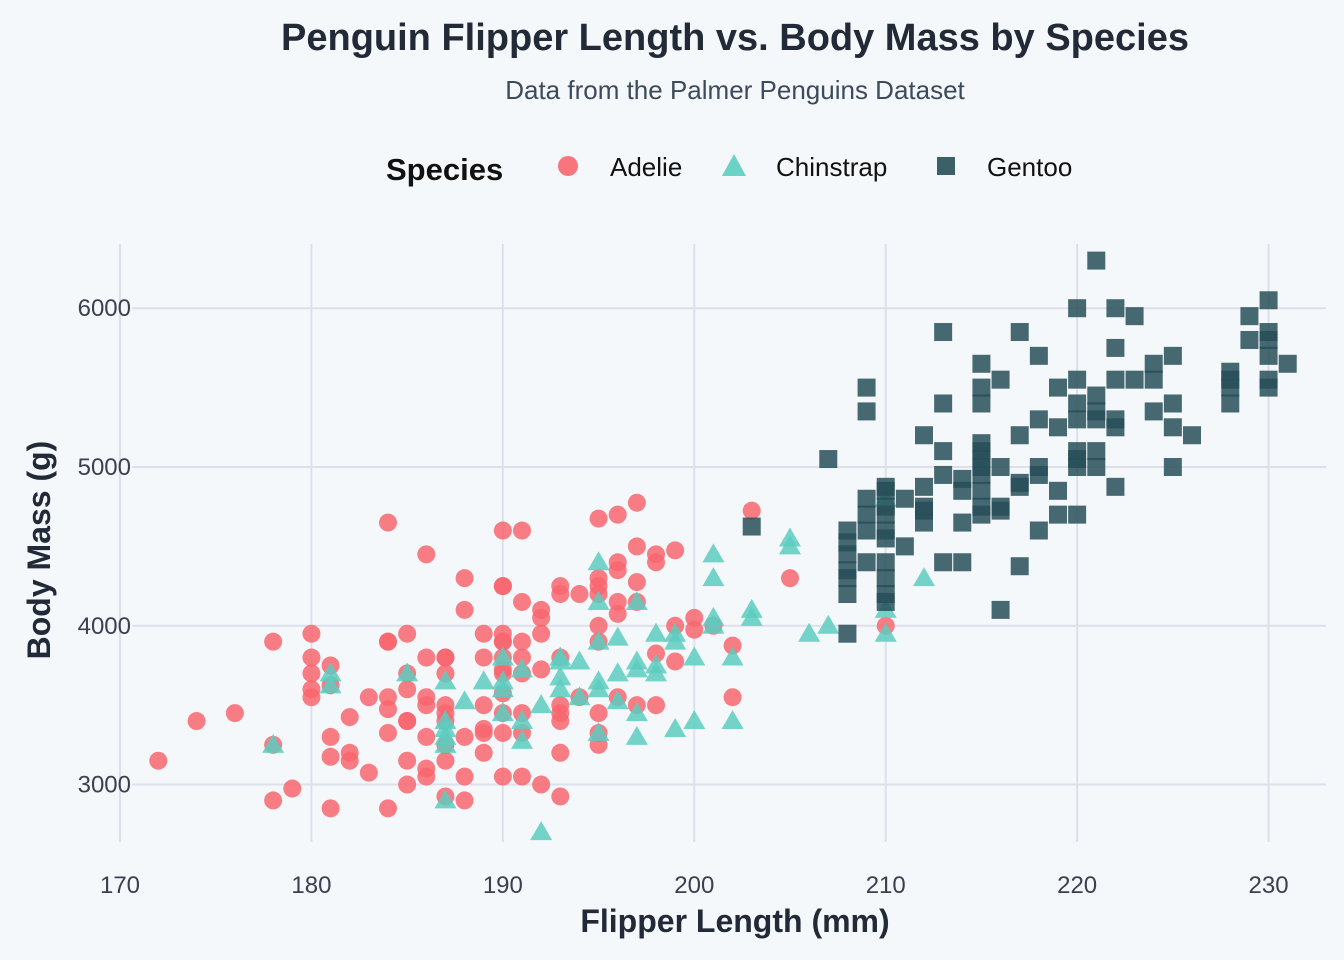  Describe the element at coordinates (1077, 885) in the screenshot. I see `x-tick-label: 220` at that location.